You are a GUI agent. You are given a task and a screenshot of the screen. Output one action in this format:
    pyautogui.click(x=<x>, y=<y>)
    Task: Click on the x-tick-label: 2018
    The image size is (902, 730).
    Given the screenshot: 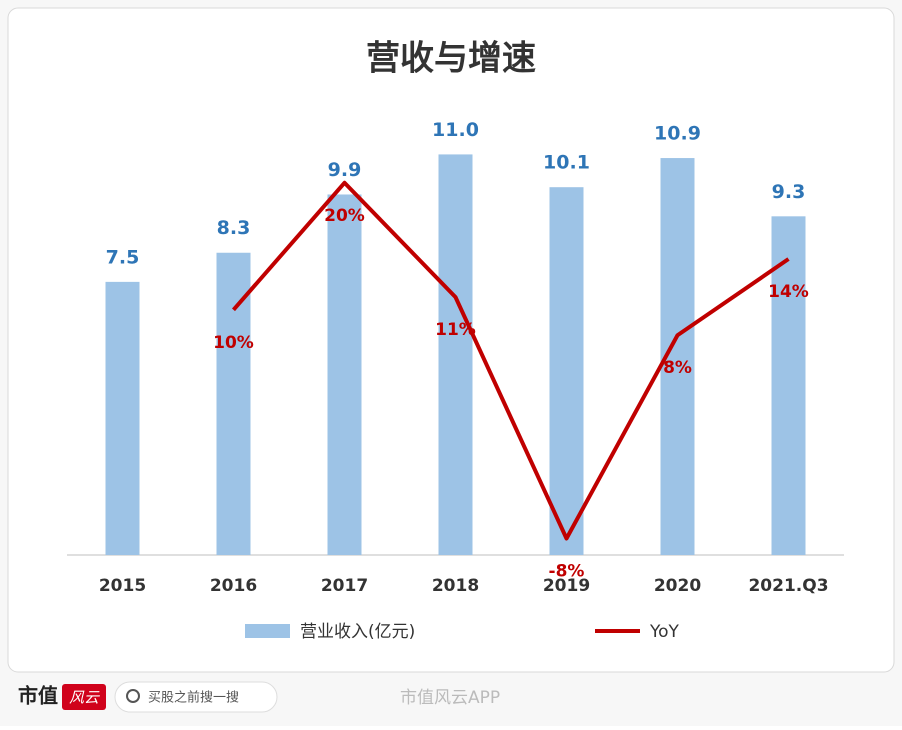 What is the action you would take?
    pyautogui.click(x=455, y=586)
    